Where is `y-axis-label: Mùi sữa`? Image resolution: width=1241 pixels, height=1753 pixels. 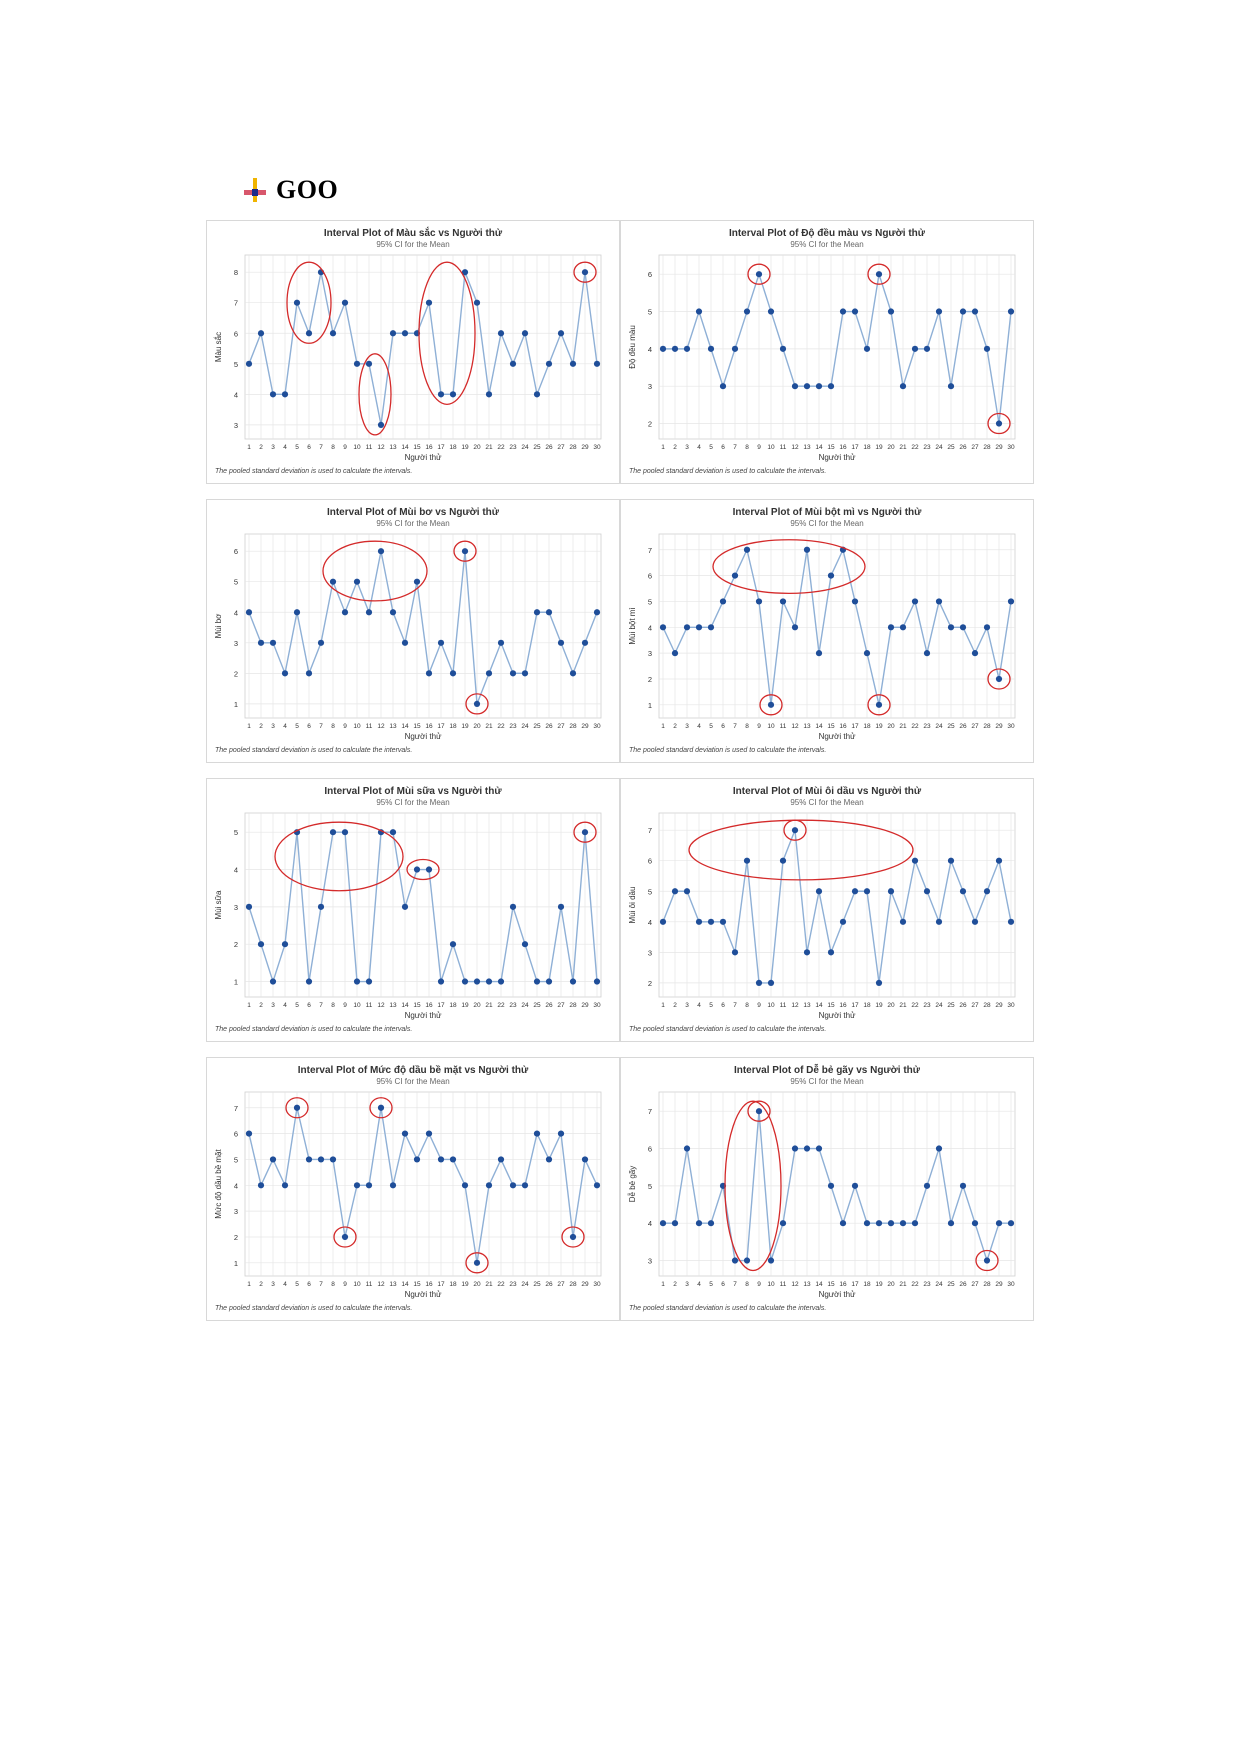
y-axis-label: Mùi sữa is located at coordinates (218, 904).